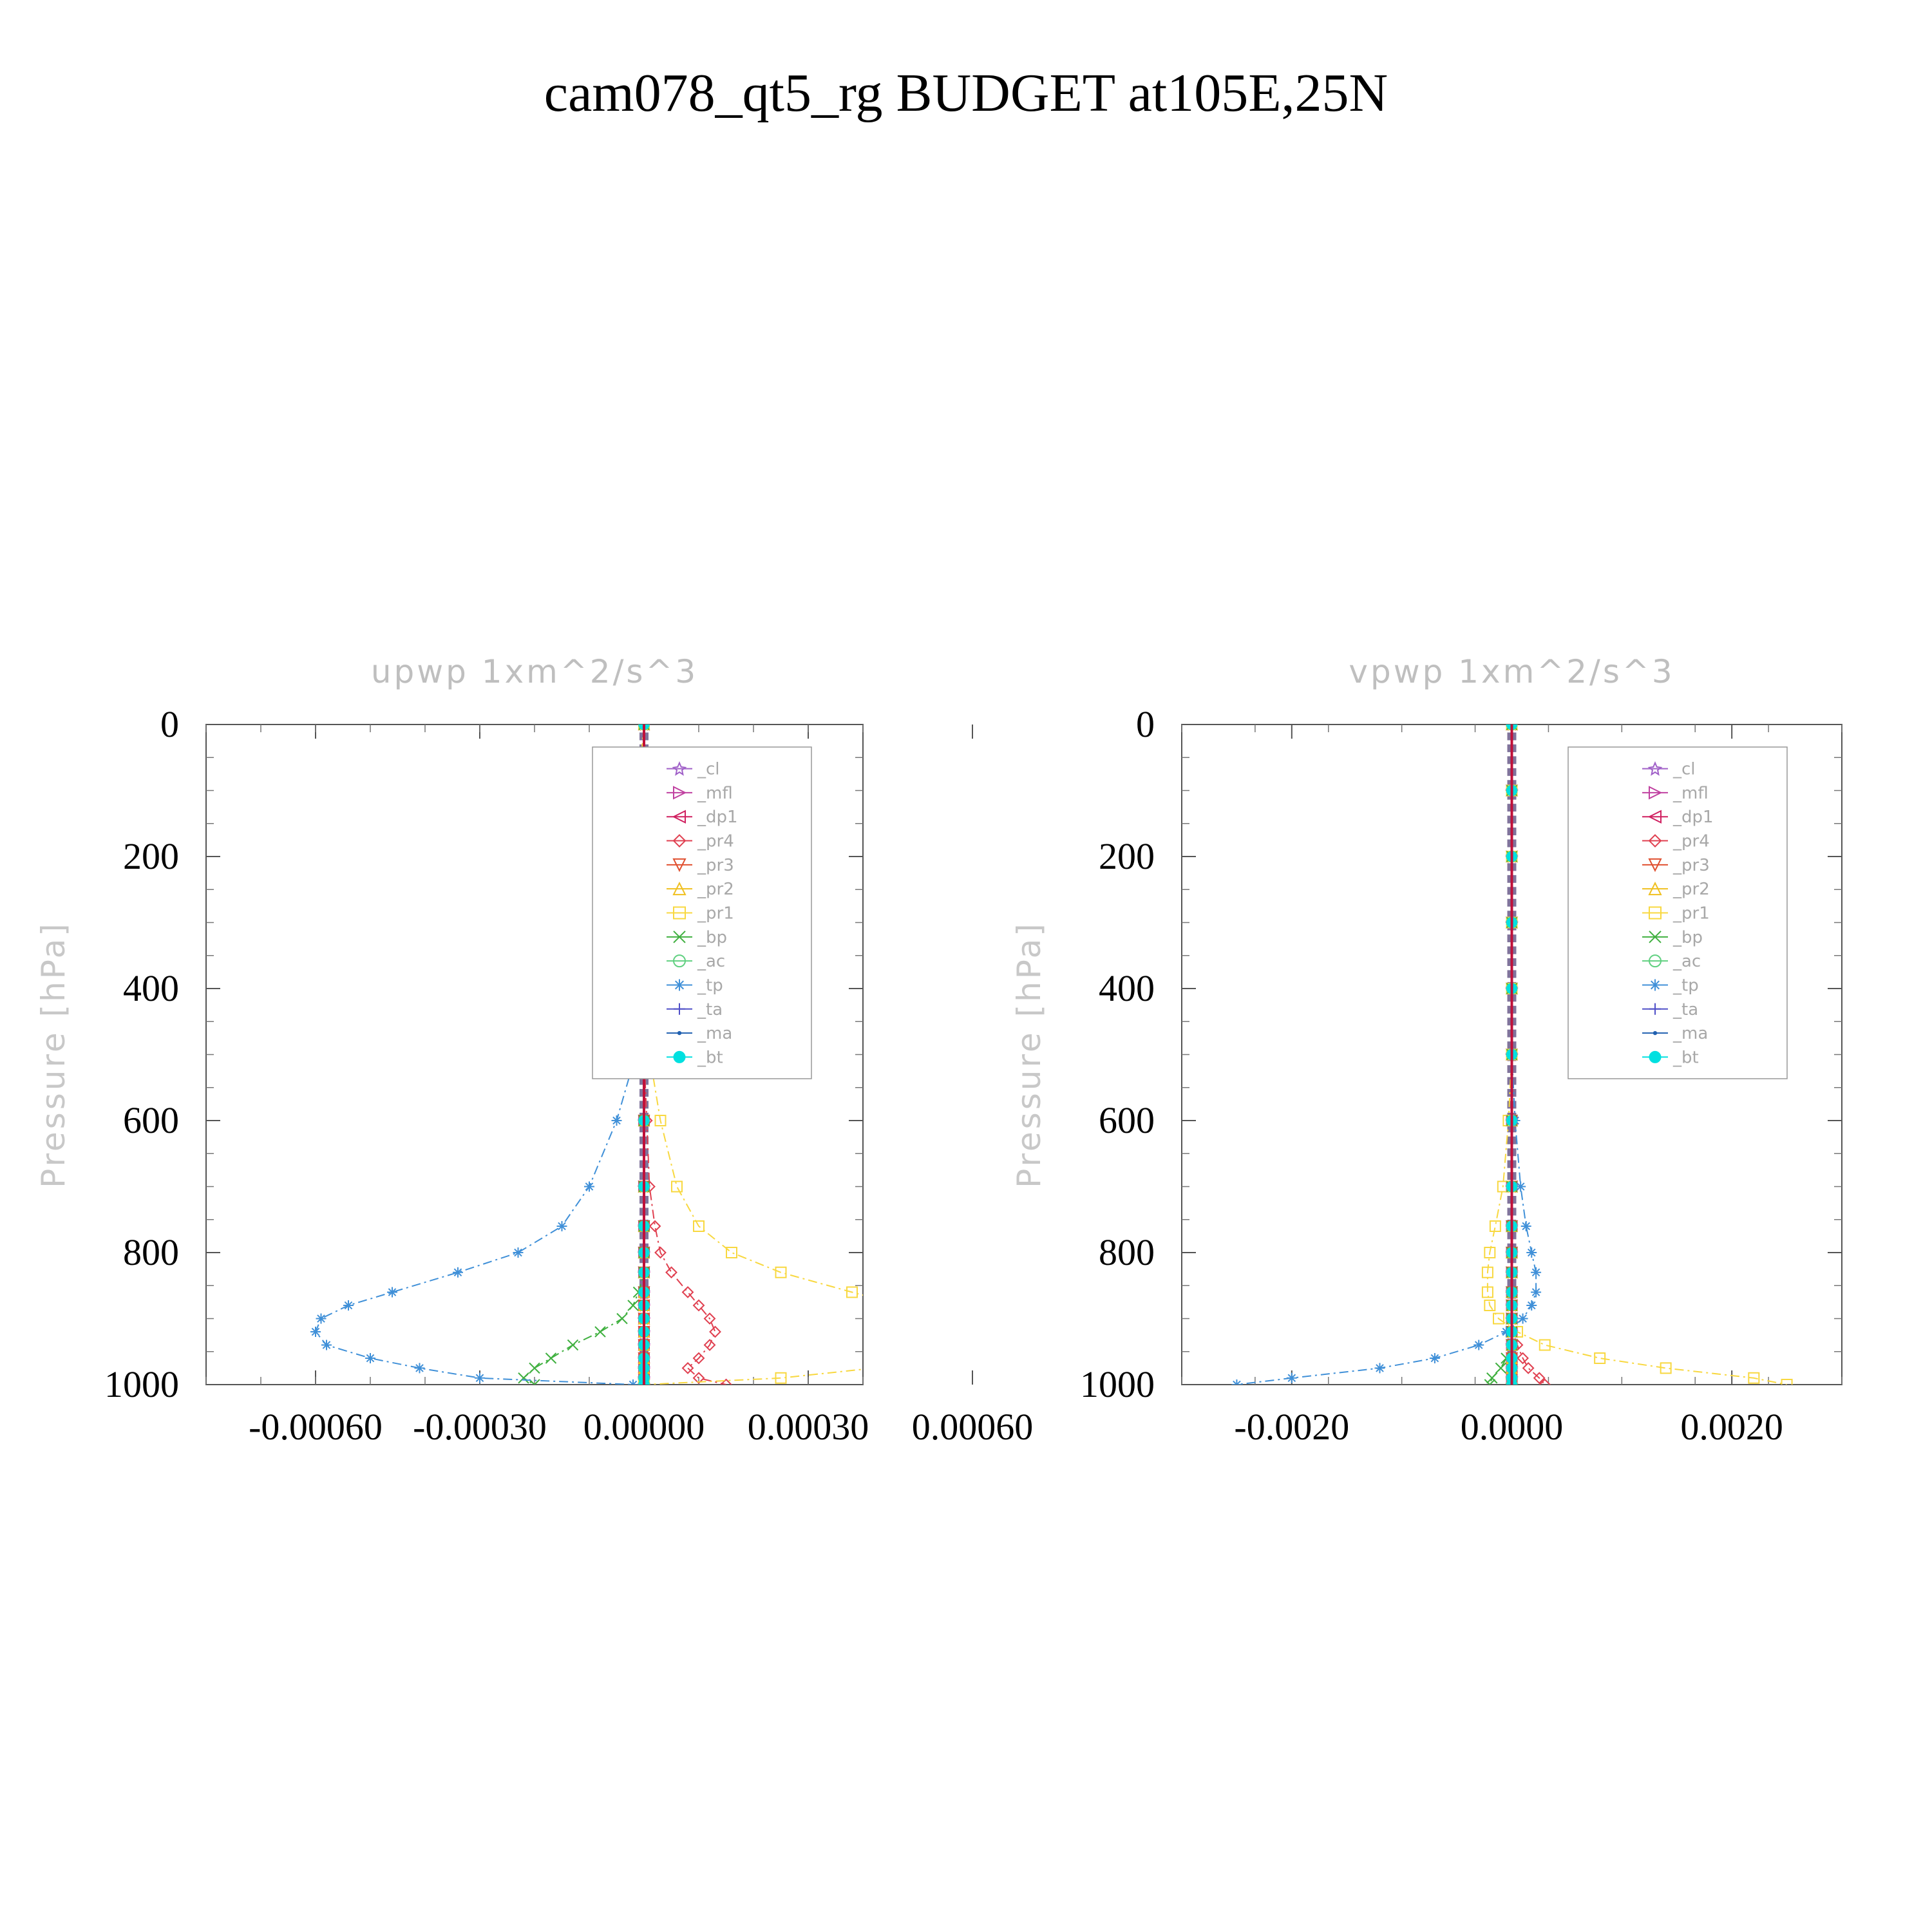 Image resolution: width=1932 pixels, height=1932 pixels. I want to click on y-axis-label: Pressure [hPa], so click(54, 1054).